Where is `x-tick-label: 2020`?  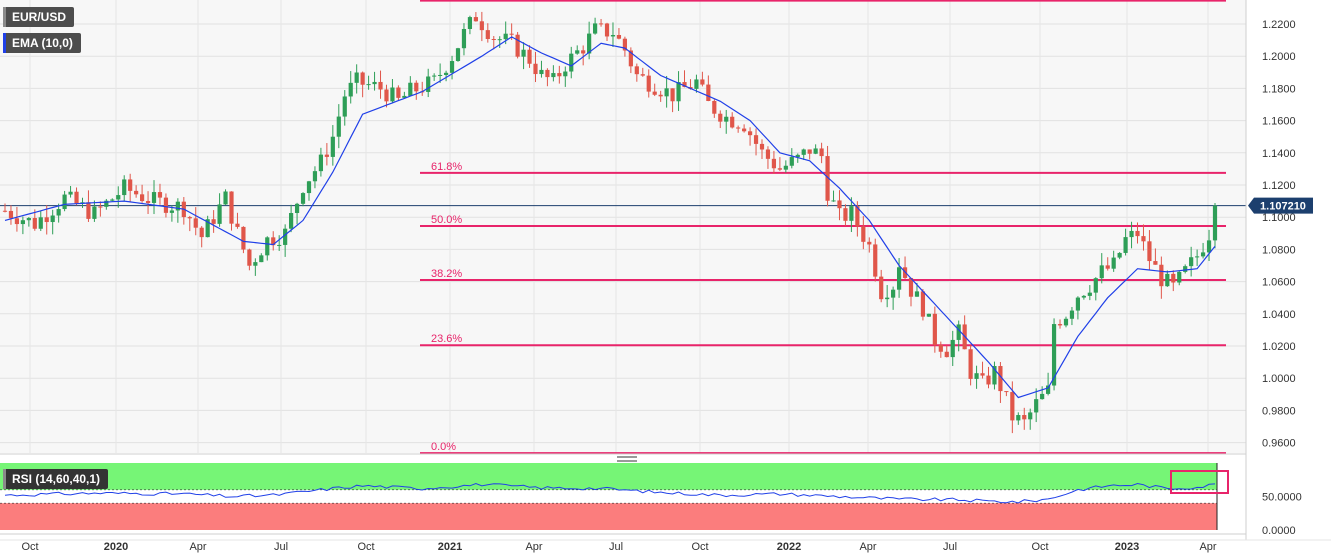
x-tick-label: 2020 is located at coordinates (116, 547).